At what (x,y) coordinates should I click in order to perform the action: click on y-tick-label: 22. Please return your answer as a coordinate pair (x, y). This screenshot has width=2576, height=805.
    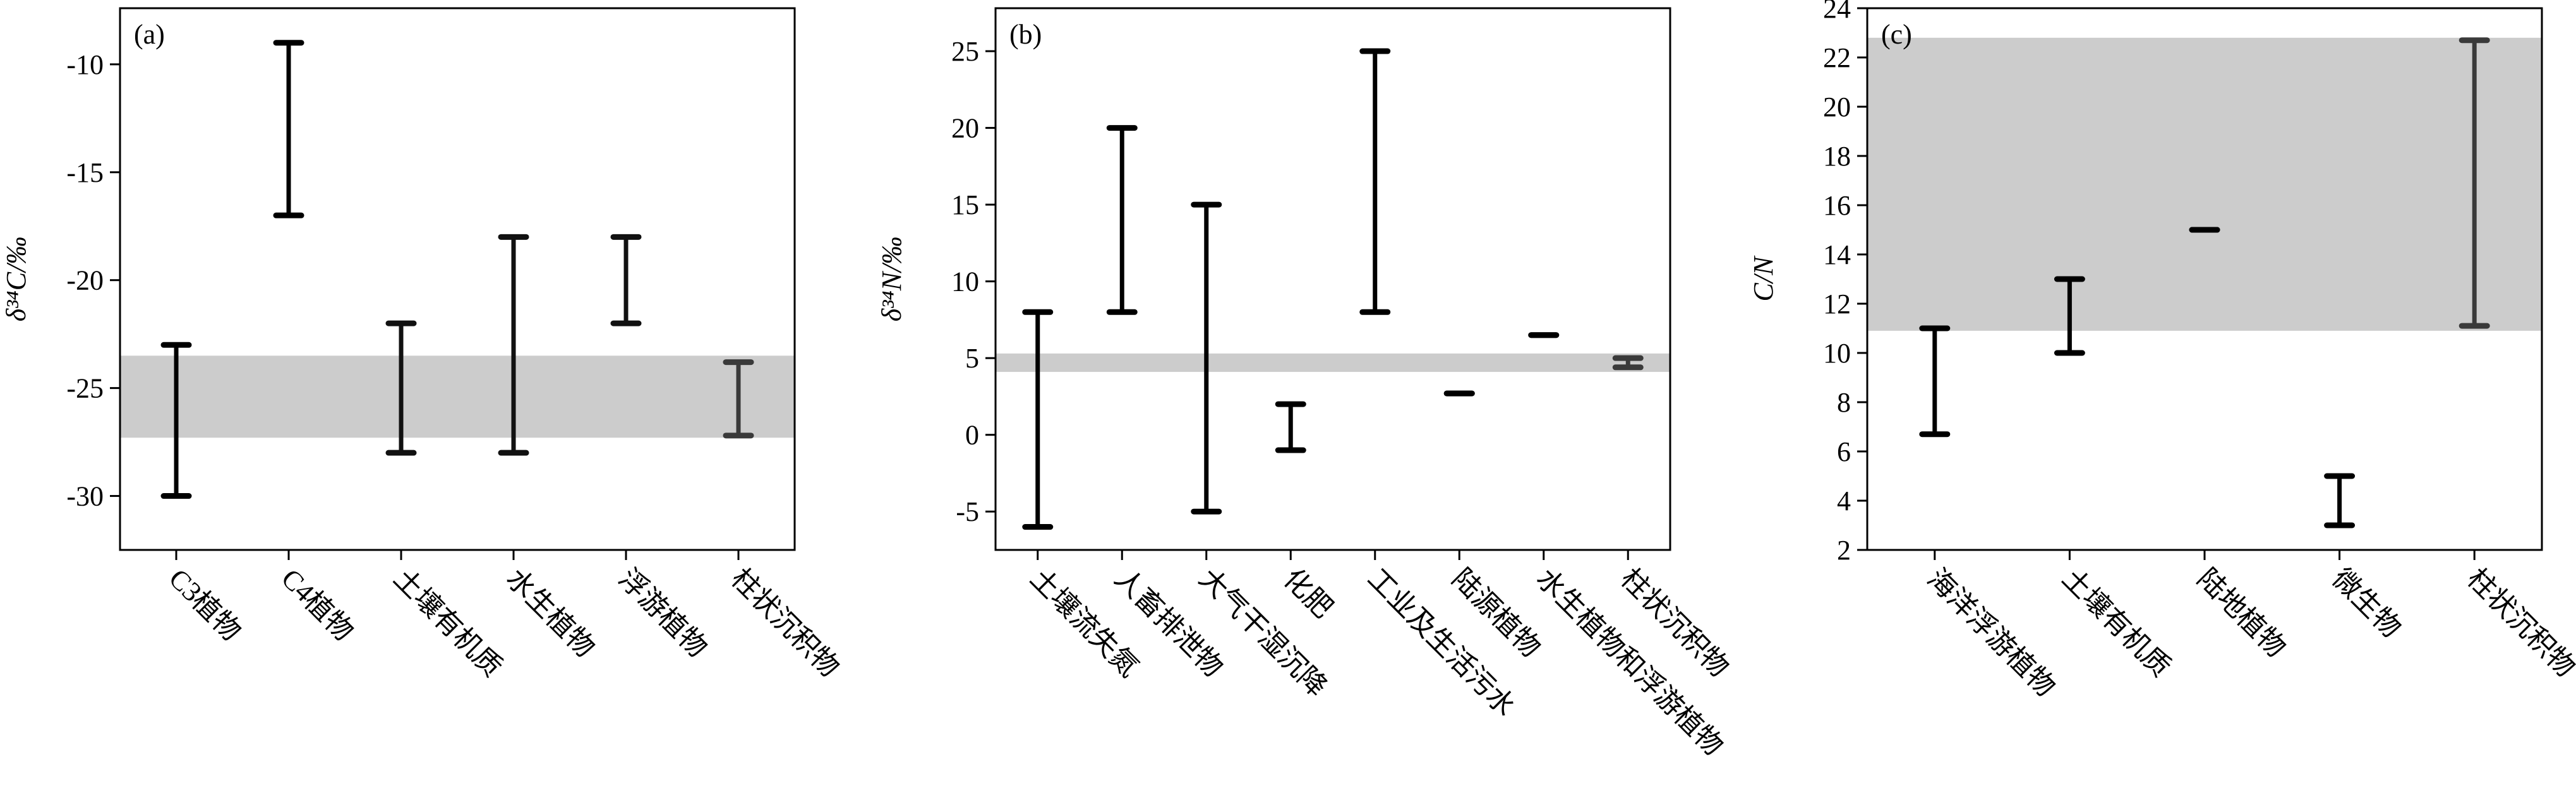
    Looking at the image, I should click on (1837, 57).